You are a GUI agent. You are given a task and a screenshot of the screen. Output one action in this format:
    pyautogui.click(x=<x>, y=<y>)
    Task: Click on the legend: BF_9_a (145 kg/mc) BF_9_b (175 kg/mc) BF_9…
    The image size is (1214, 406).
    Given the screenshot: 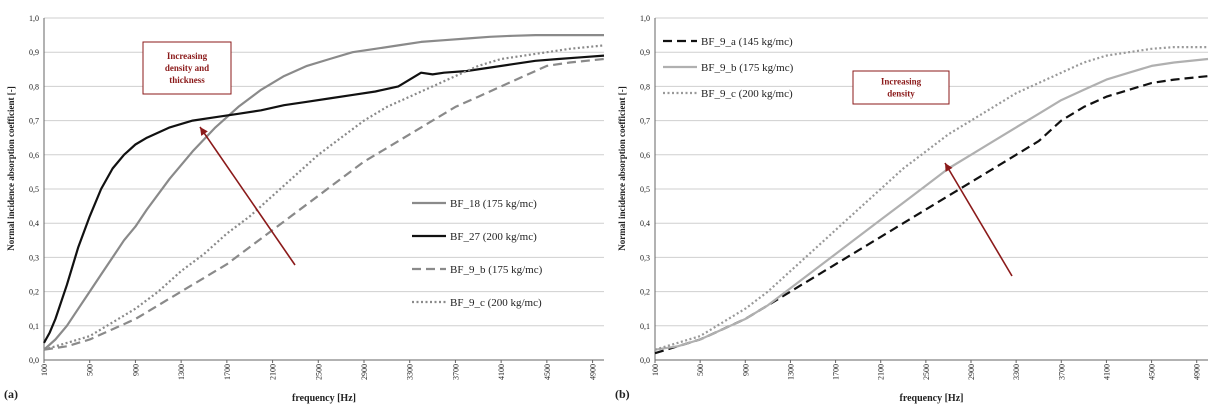 What is the action you would take?
    pyautogui.click(x=728, y=68)
    